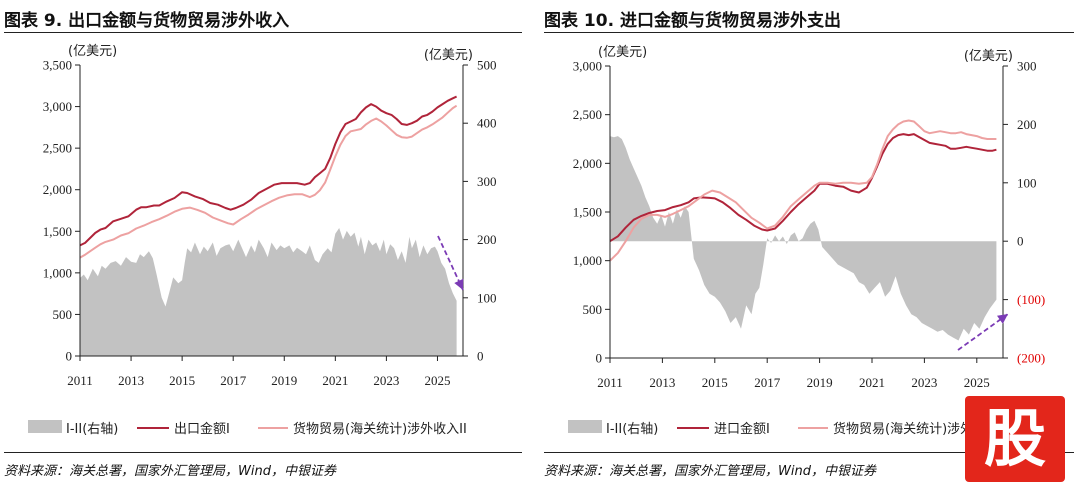 The width and height of the screenshot is (1080, 491). Describe the element at coordinates (202, 429) in the screenshot. I see `legend-label: 出口金额I` at that location.